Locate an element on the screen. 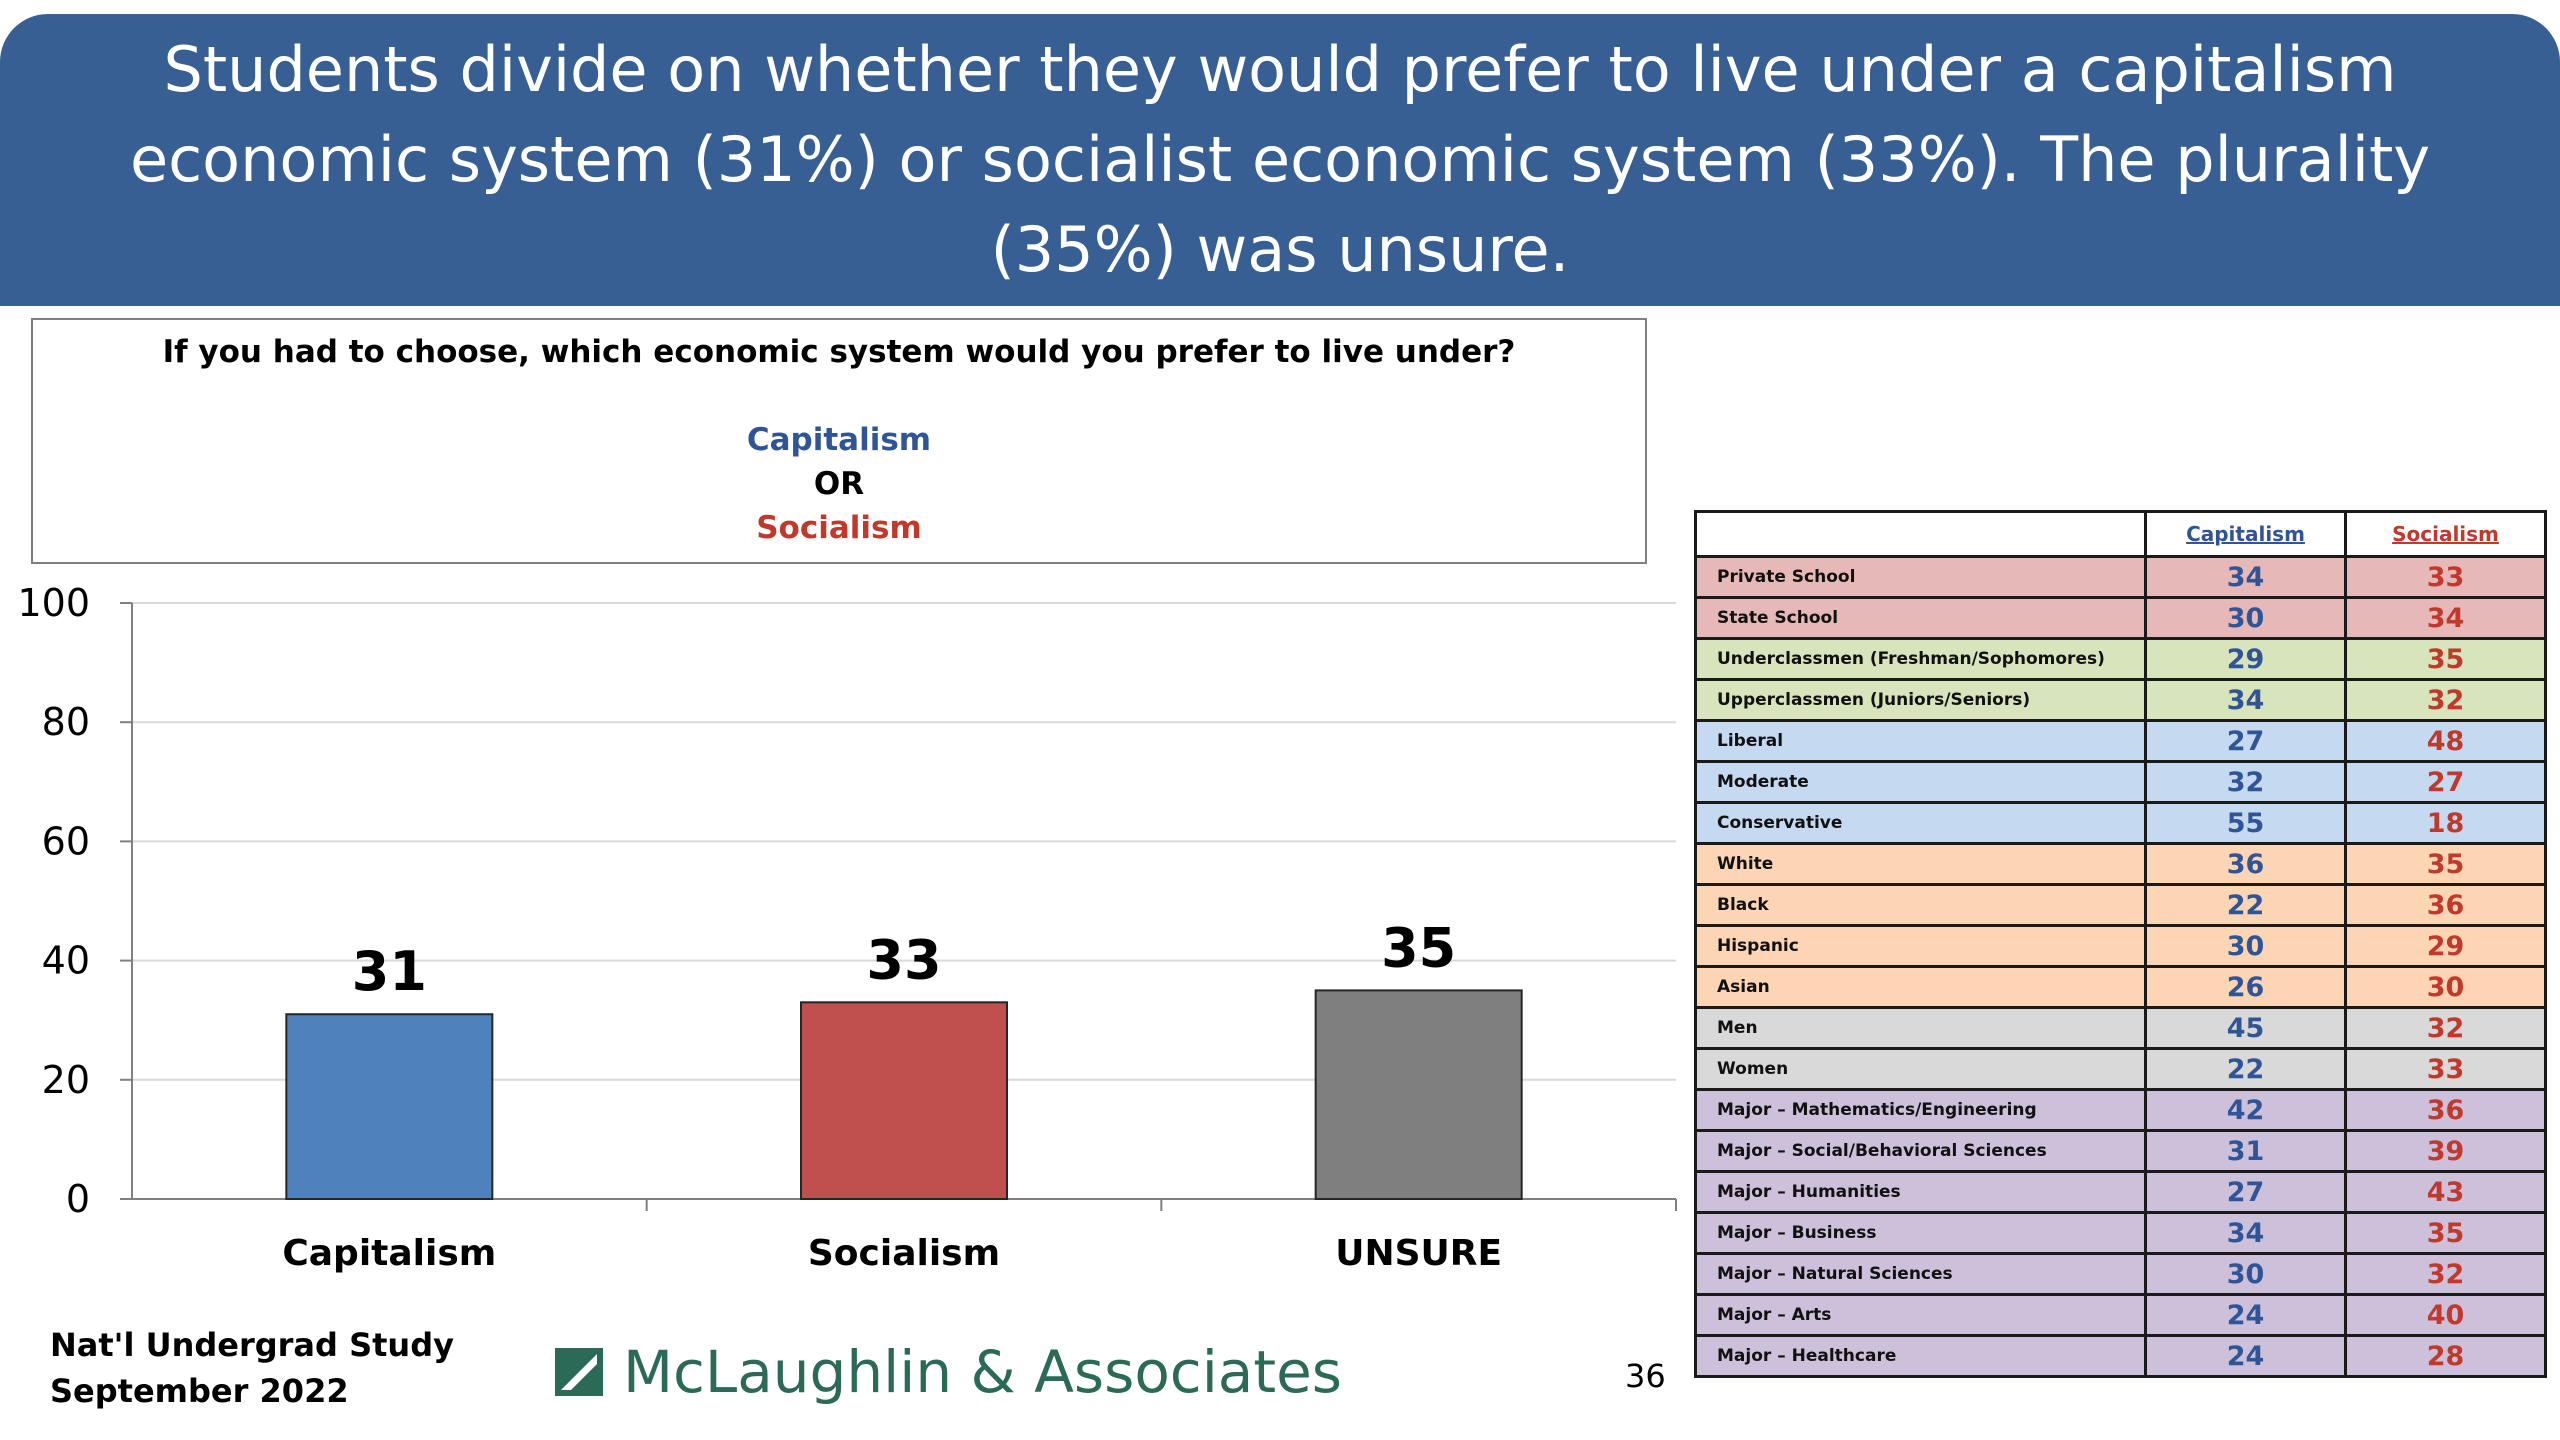  crosstab-header-socialism: Socialism is located at coordinates (2445, 534).